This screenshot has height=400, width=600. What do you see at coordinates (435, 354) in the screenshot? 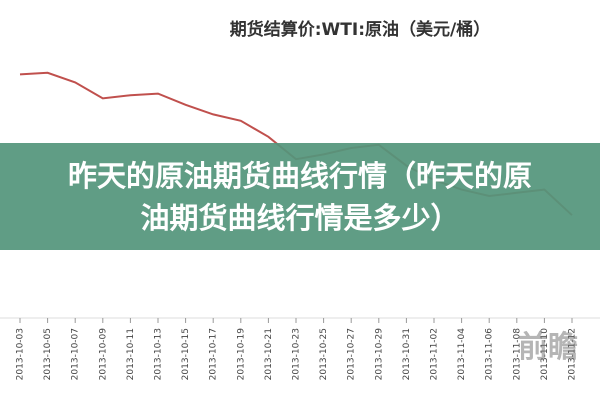
I see `x-tick-label: 2013-11-02` at bounding box center [435, 354].